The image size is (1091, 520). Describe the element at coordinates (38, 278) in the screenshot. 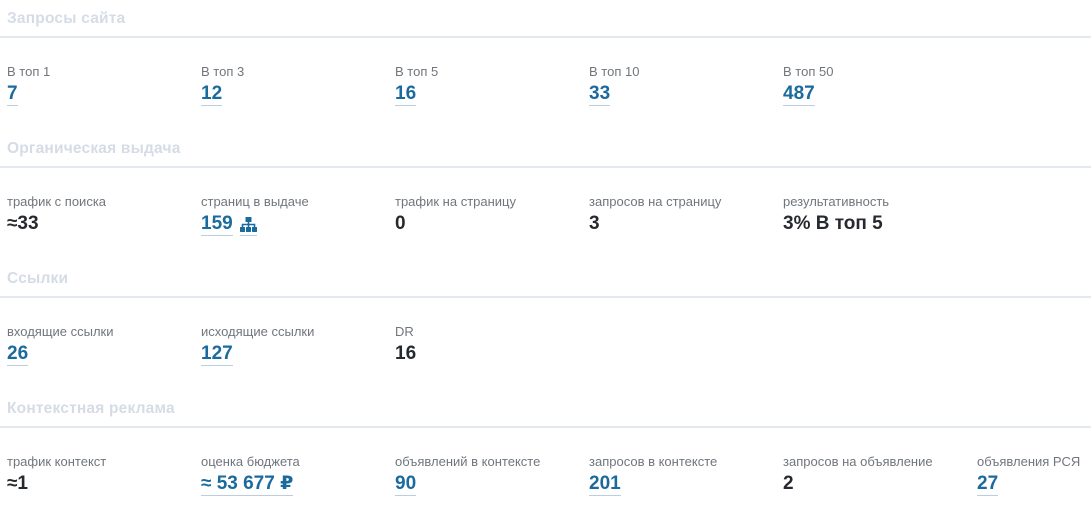

I see `section-title: Ссылки` at that location.